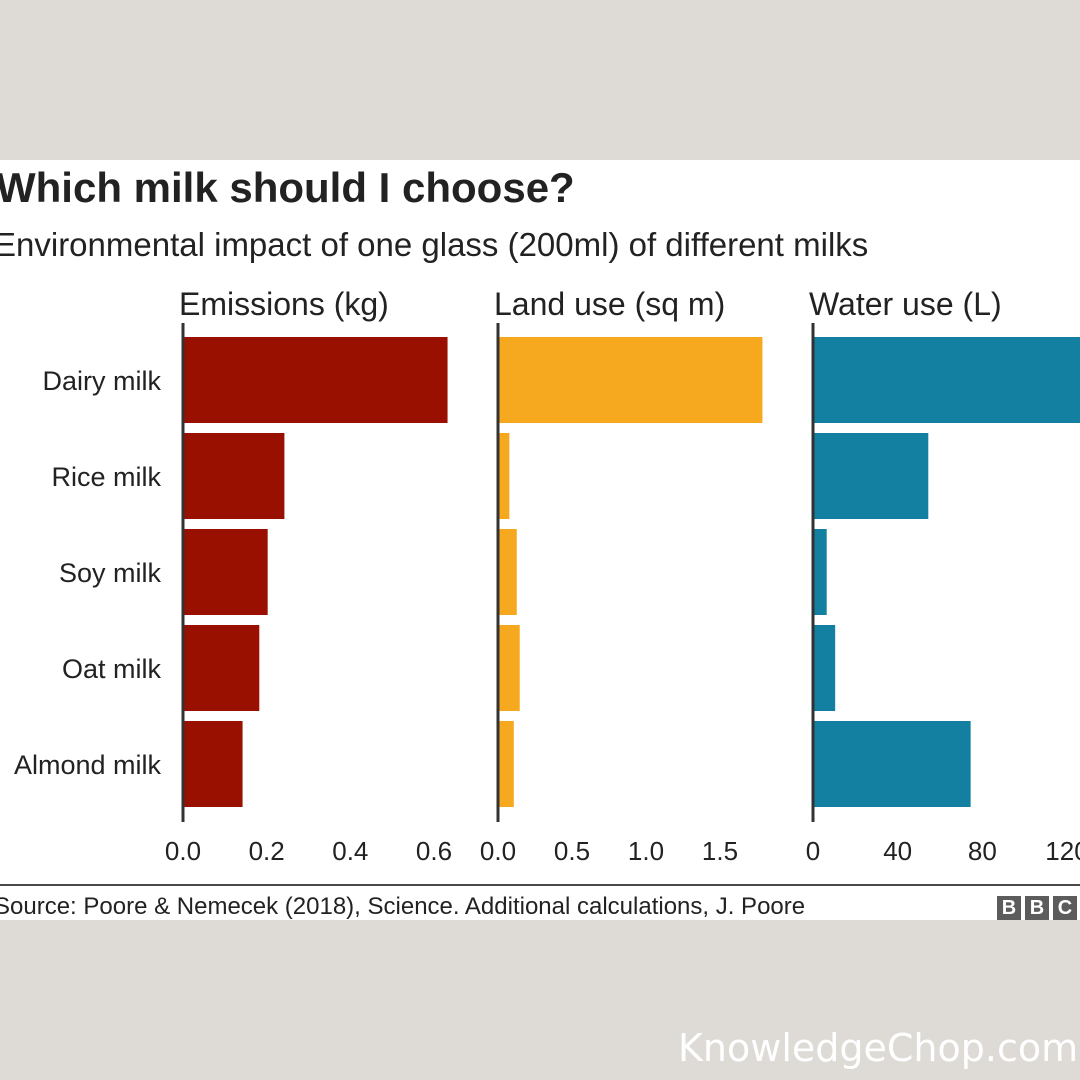 The width and height of the screenshot is (1080, 1080). I want to click on tick-label: 1.5, so click(720, 851).